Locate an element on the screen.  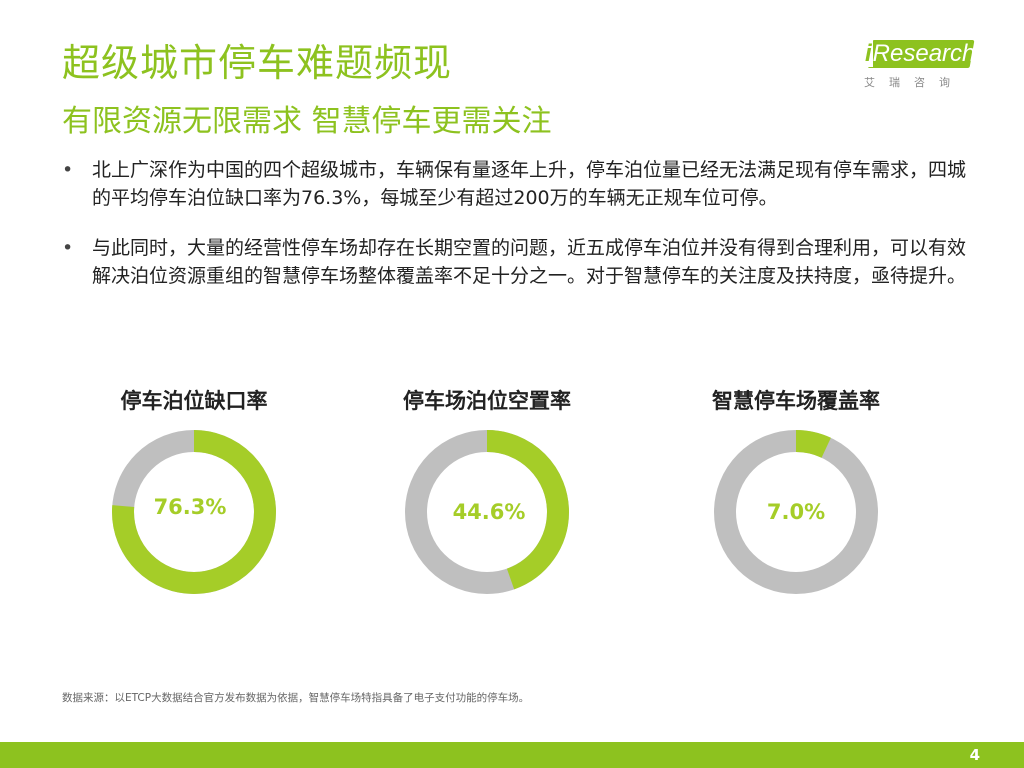
iresearch-logo: iResearch 艾瑞咨询 is located at coordinates (919, 64).